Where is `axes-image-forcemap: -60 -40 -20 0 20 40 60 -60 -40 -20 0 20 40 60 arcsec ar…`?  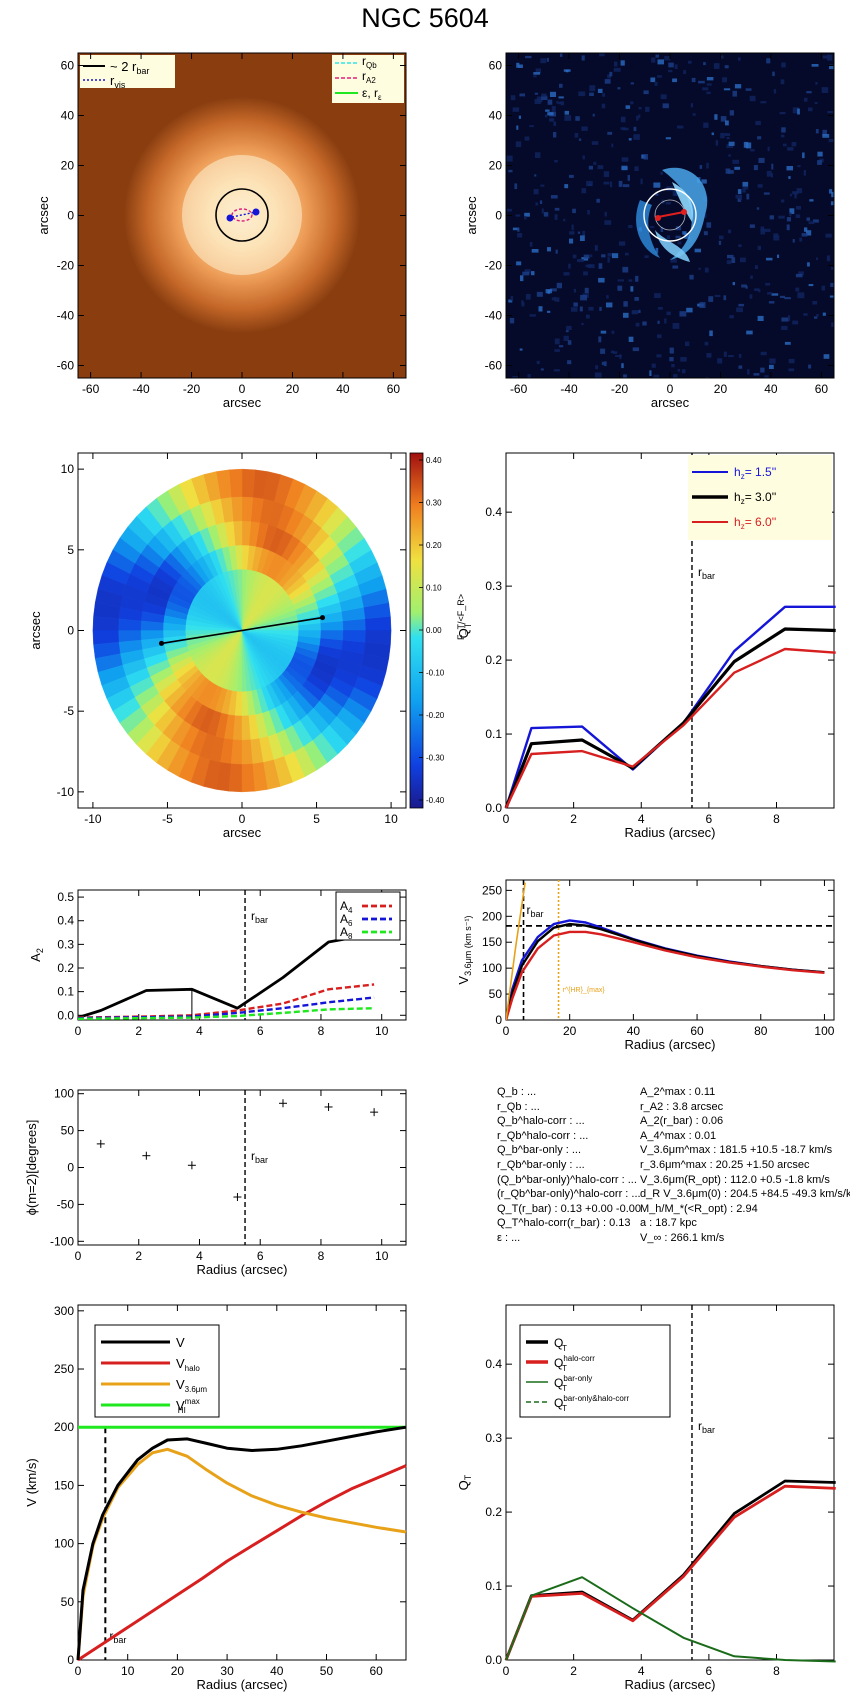
axes-image-forcemap: -60 -40 -20 0 20 40 60 -60 -40 -20 0 20 40 60 arcsec ar… is located at coordinates (649, 231).